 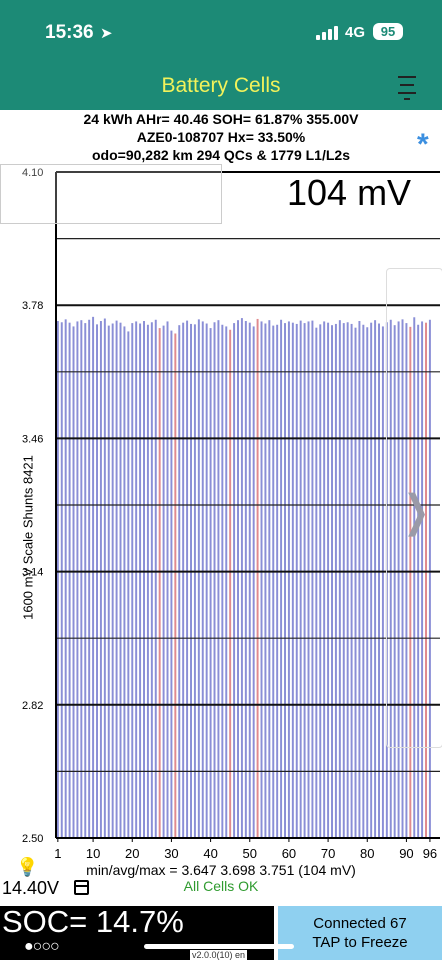 What do you see at coordinates (219, 946) in the screenshot?
I see `home-indicator` at bounding box center [219, 946].